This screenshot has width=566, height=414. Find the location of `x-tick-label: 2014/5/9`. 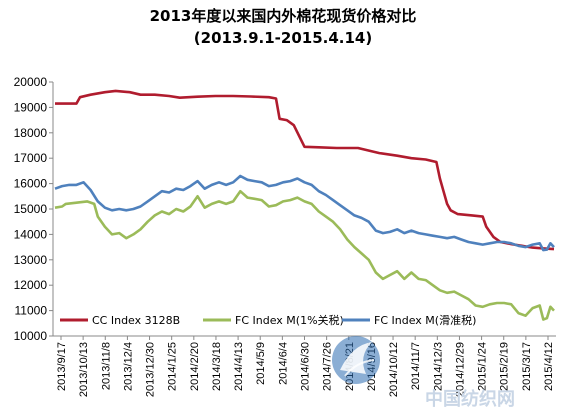

x-tick-label: 2014/5/9 is located at coordinates (261, 363).